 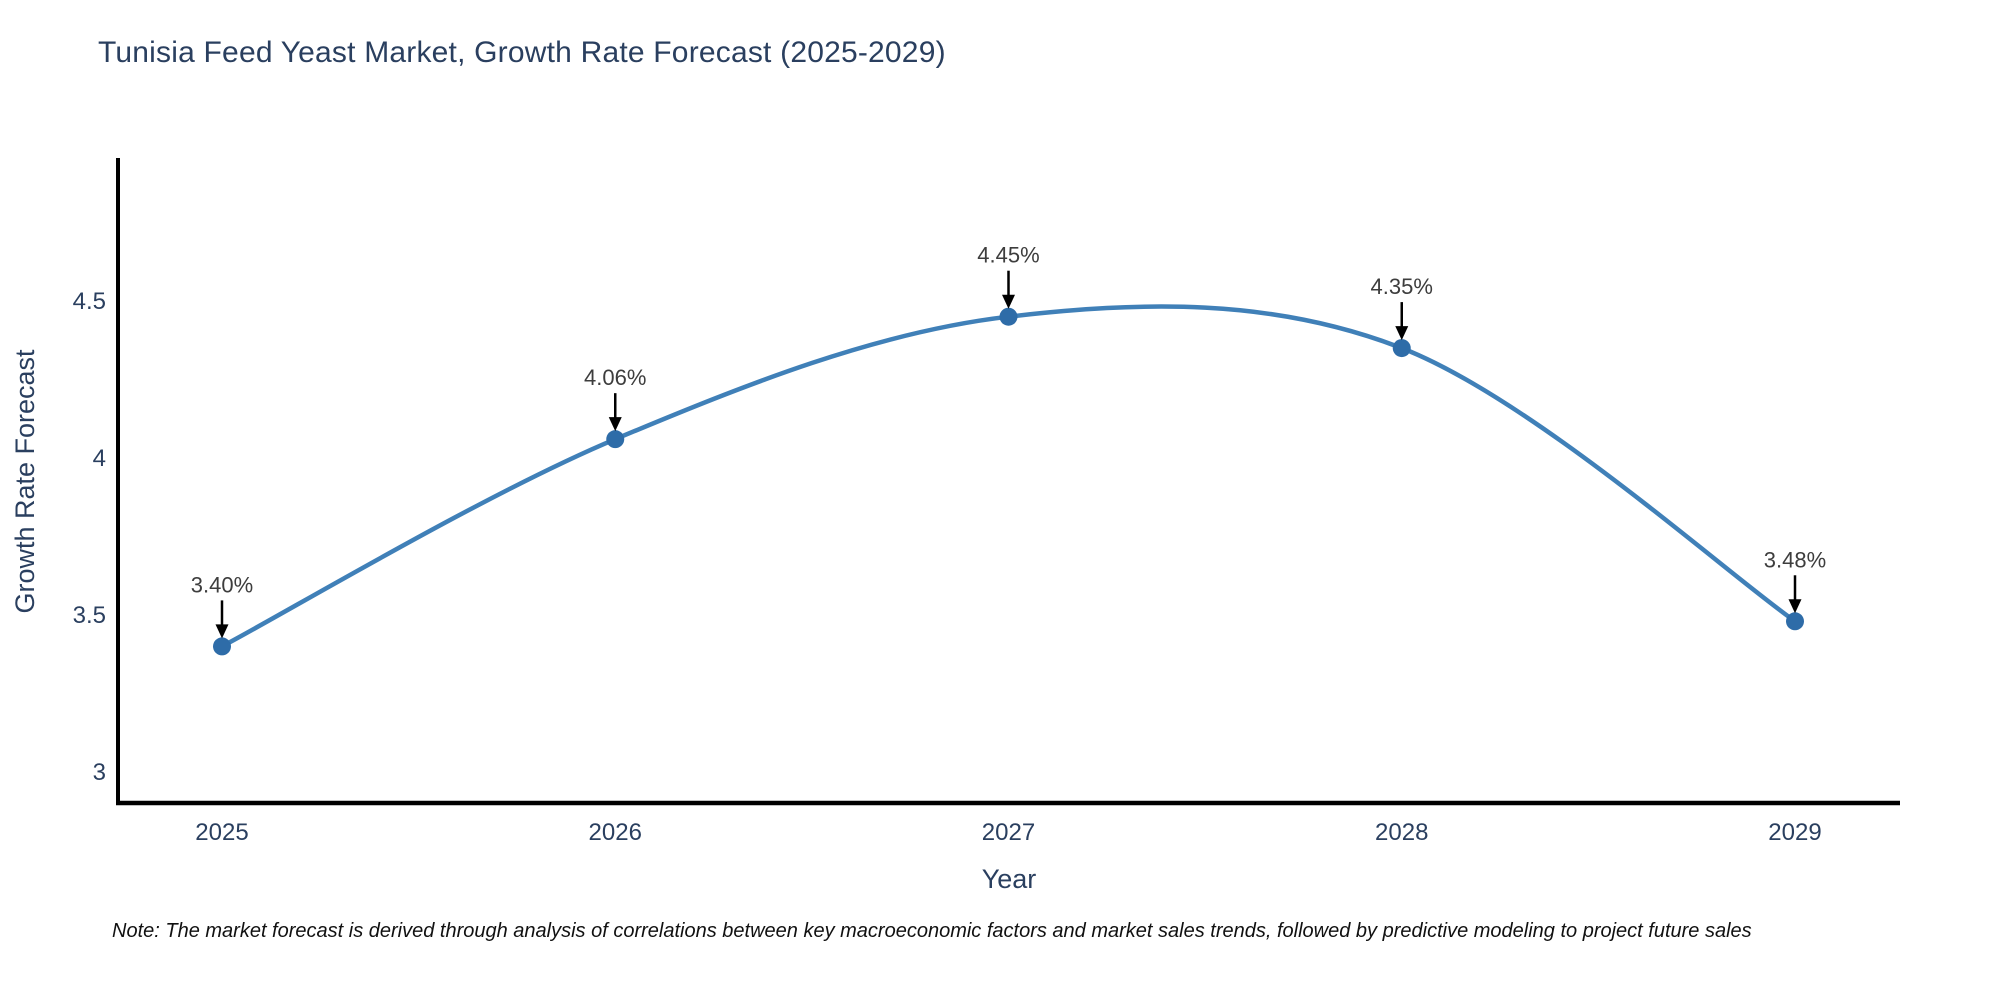 I want to click on y-tick-label: 3, so click(x=99, y=772).